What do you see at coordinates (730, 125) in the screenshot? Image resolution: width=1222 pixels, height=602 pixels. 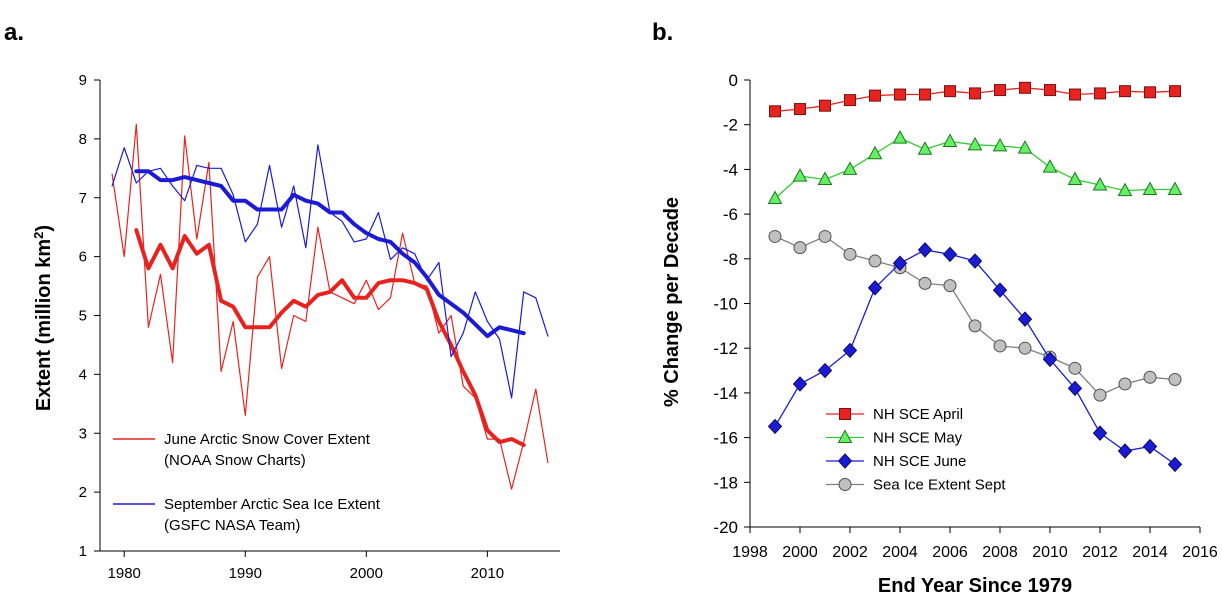 I see `chart-b-y-tick-label: -2` at bounding box center [730, 125].